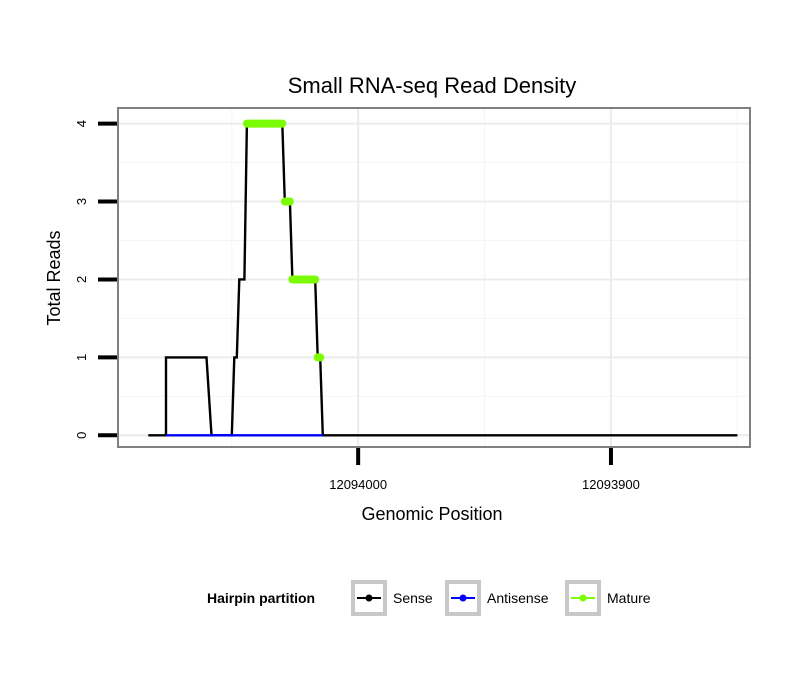 This screenshot has height=690, width=810. I want to click on x-axis: 12094000 12093900, so click(484, 470).